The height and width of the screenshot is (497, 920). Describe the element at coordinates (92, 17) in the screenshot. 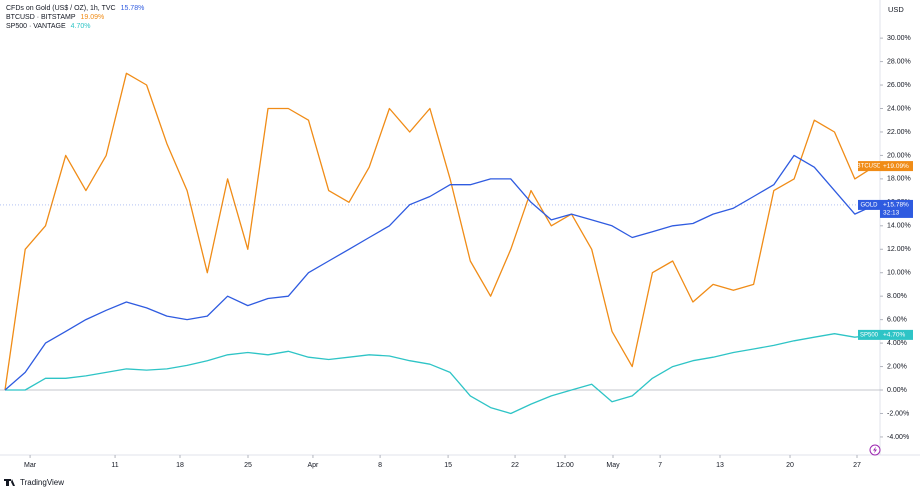

I see `legend-value: 19.09%` at that location.